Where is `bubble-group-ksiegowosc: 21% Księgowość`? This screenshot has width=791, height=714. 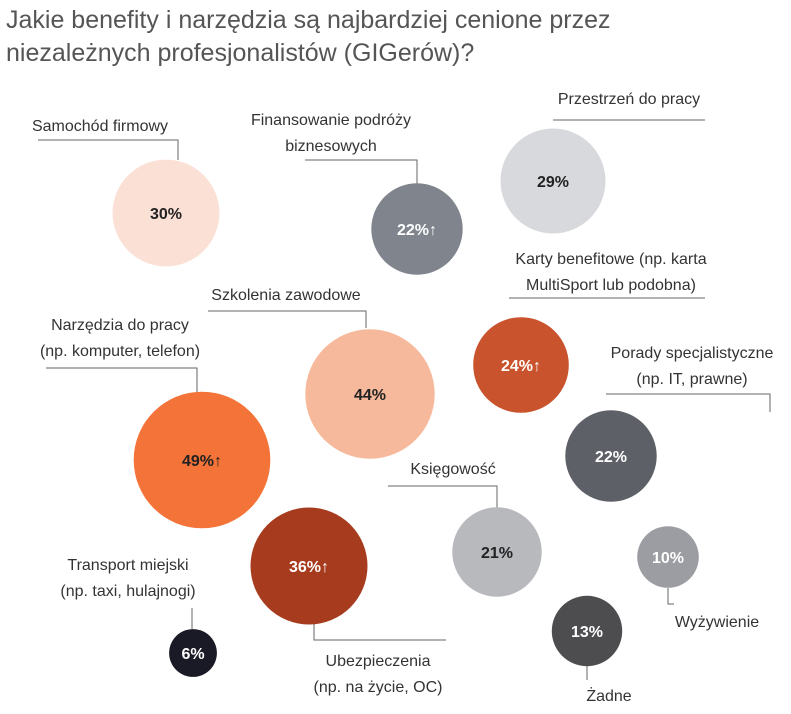 bubble-group-ksiegowosc: 21% Księgowość is located at coordinates (465, 529).